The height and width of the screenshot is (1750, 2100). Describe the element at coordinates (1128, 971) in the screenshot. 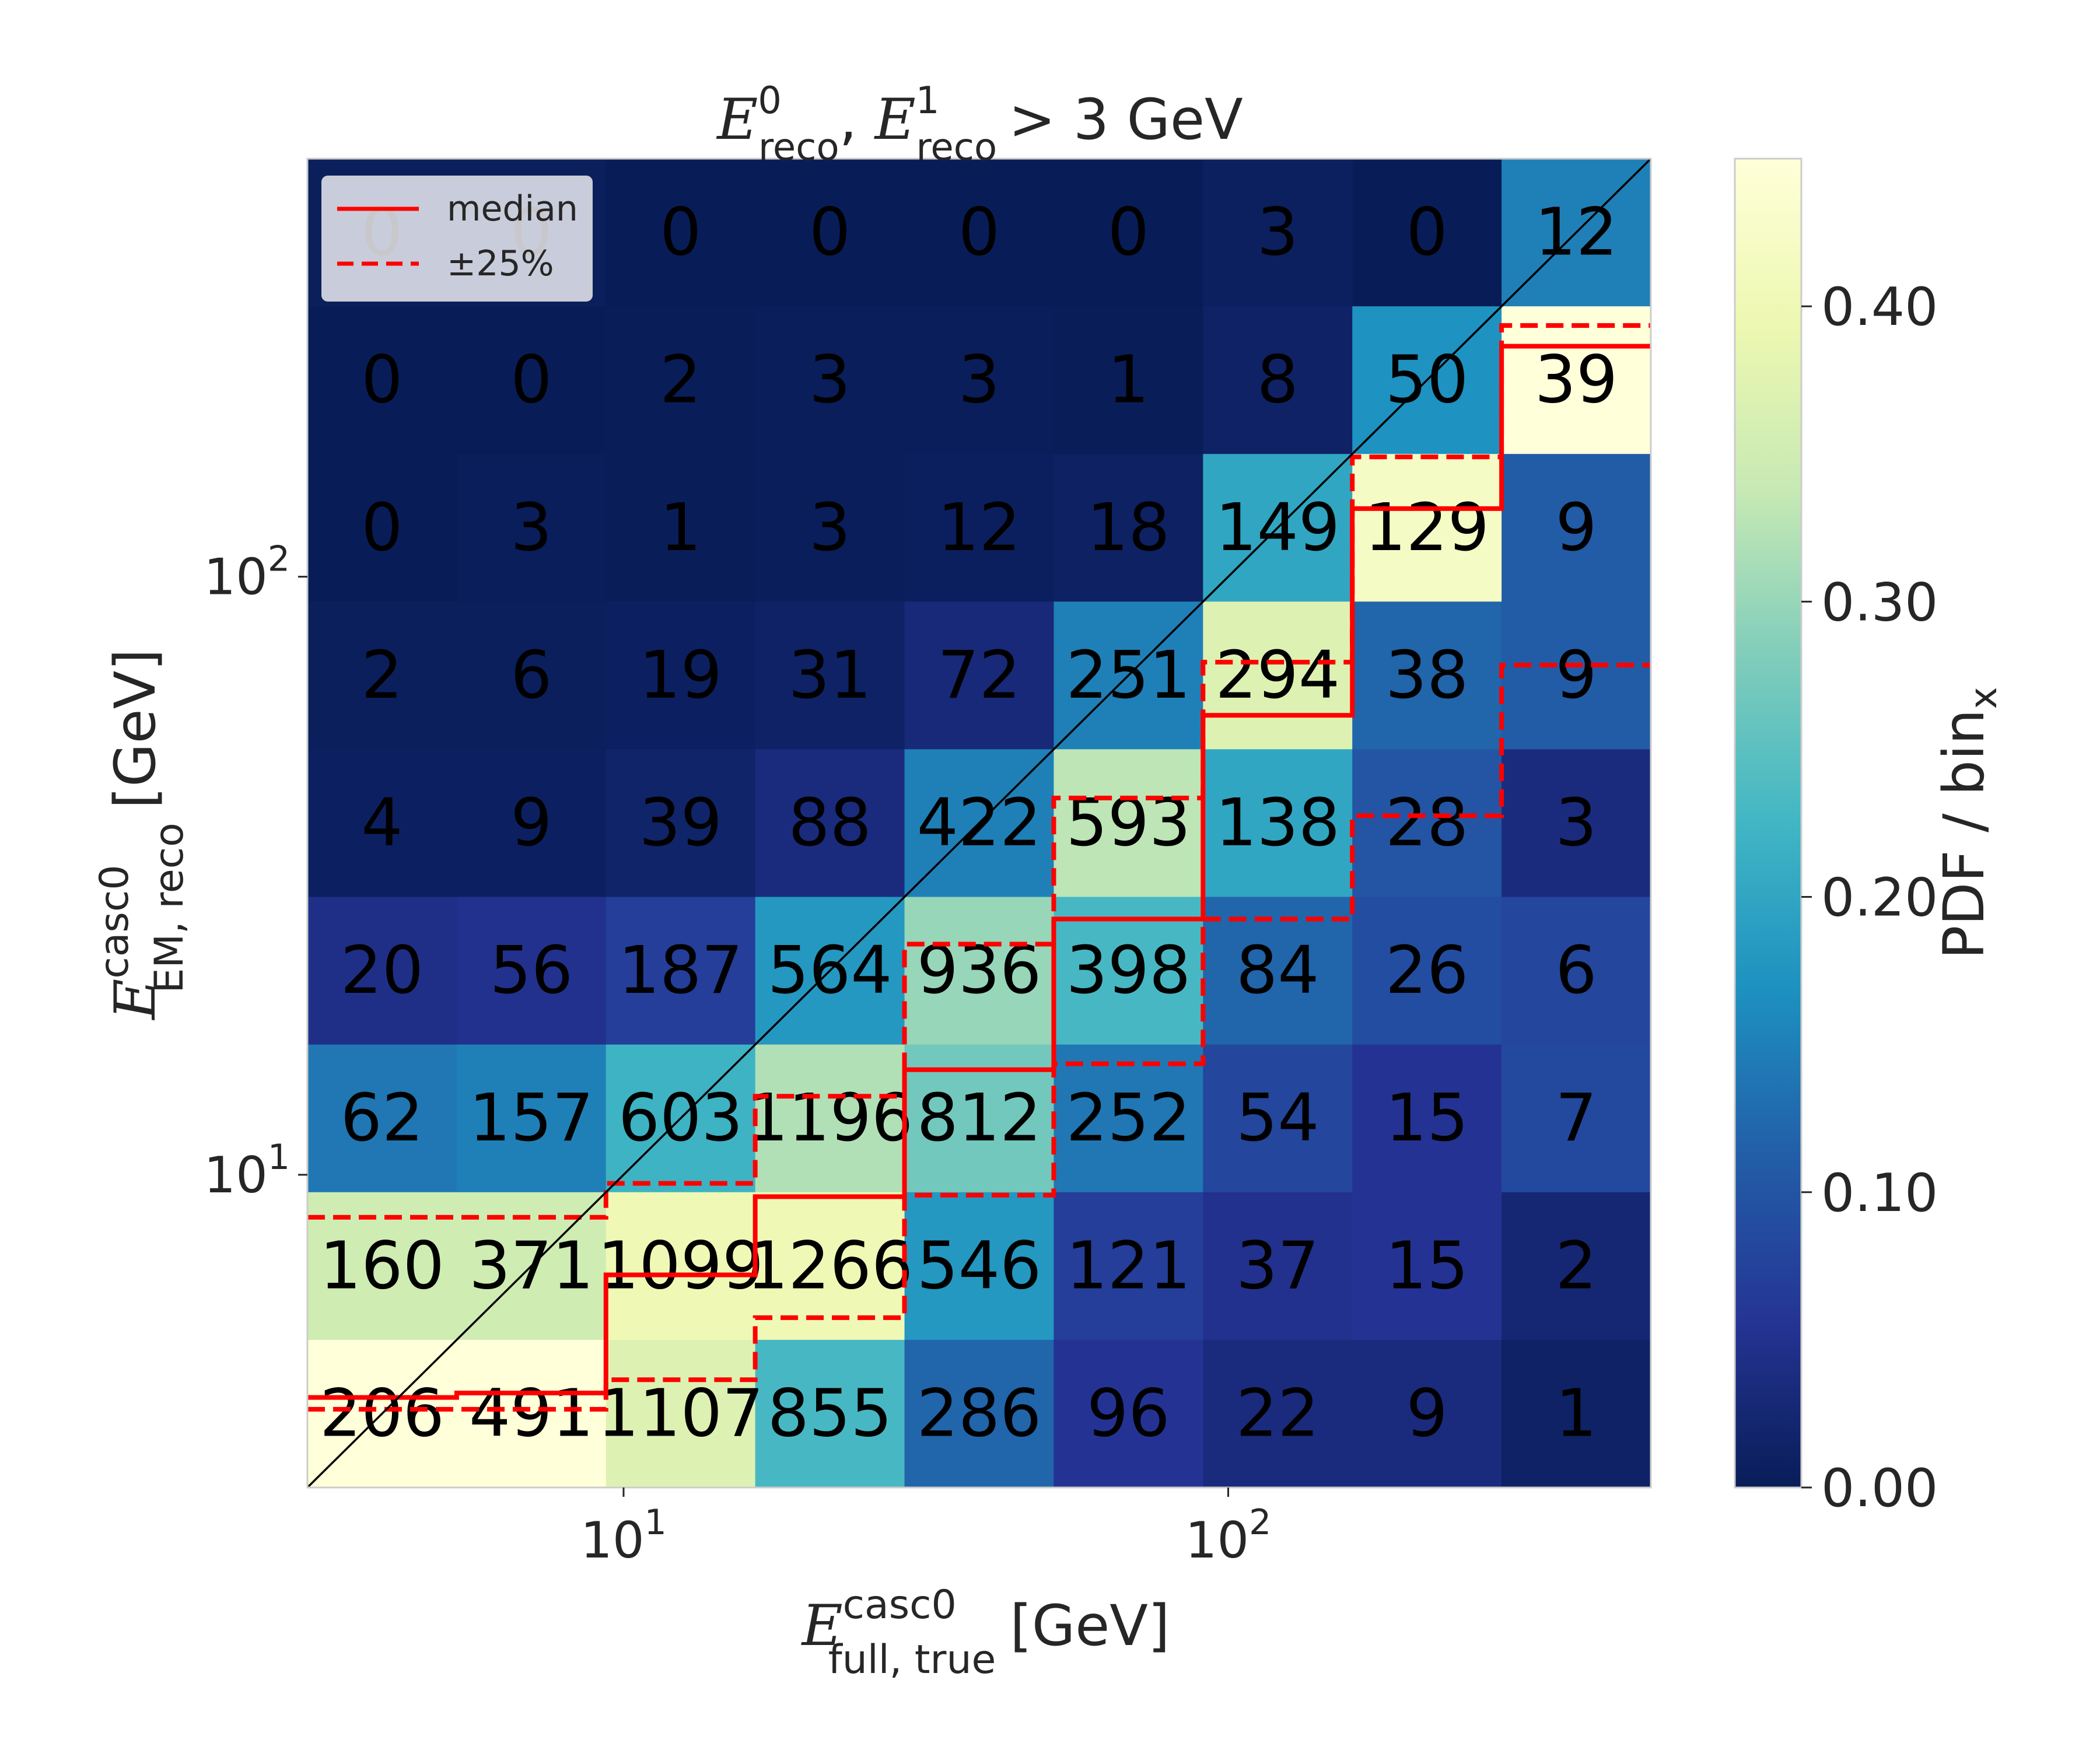

I see `bin-count-label: 398` at that location.